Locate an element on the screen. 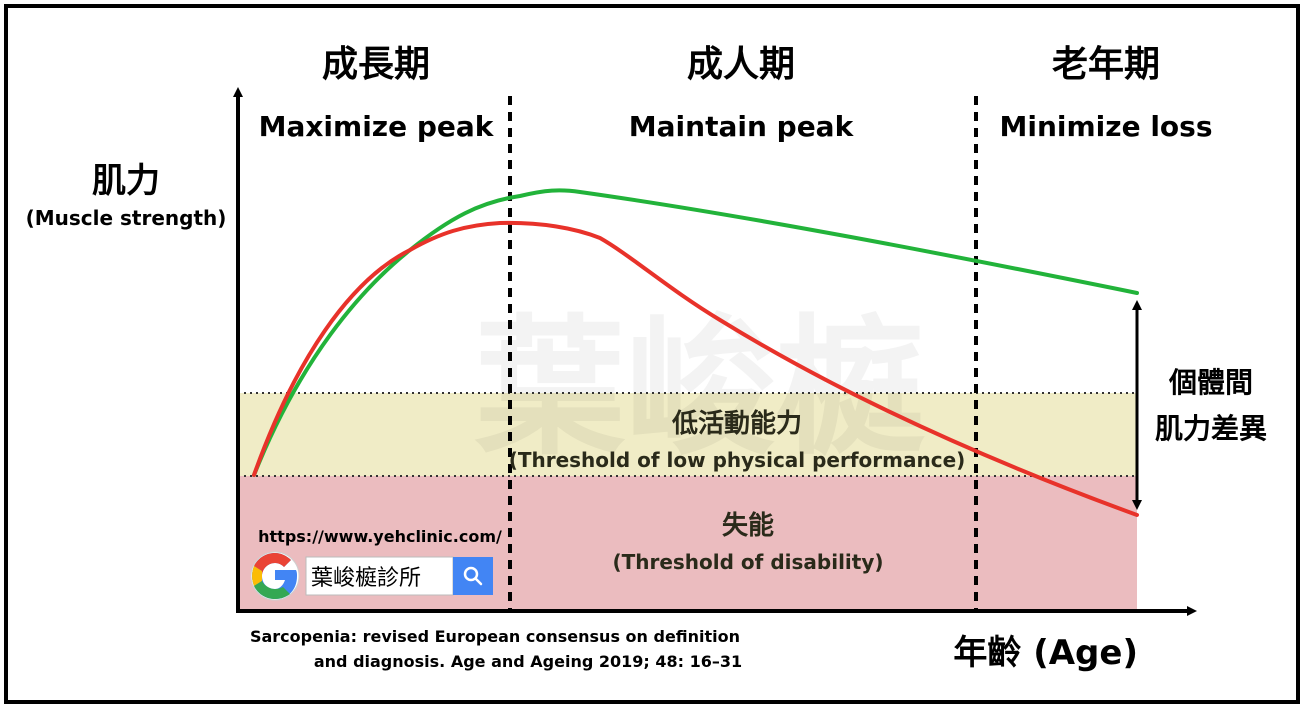  difference-label-line2: 肌力差異 is located at coordinates (1211, 428).